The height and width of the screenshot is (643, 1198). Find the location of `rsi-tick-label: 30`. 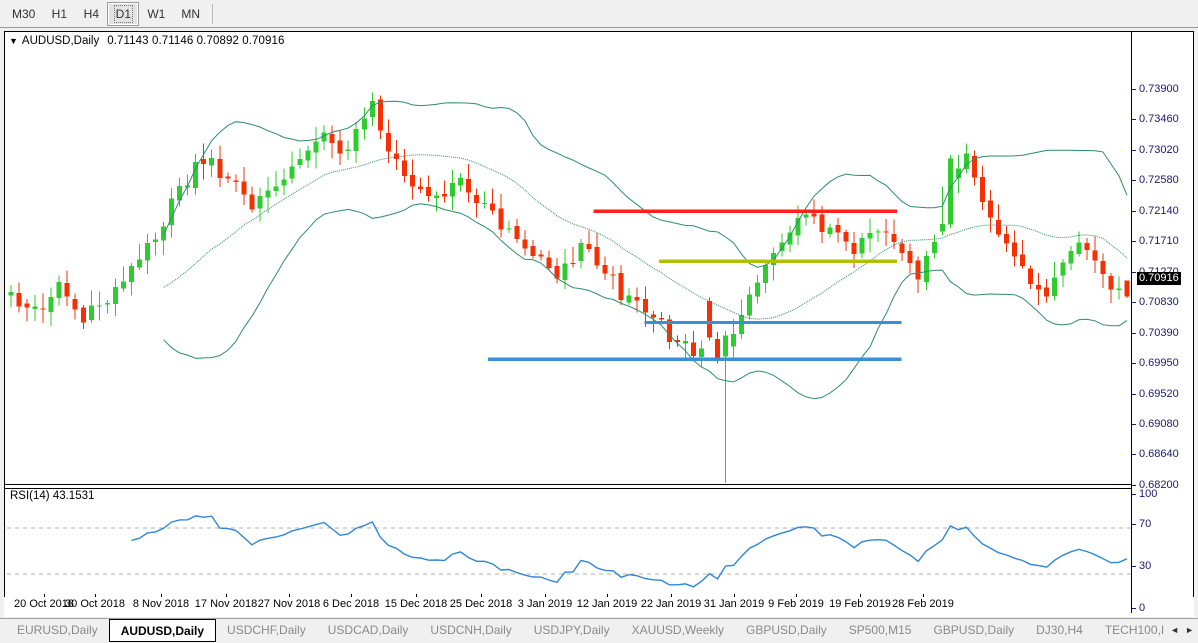

rsi-tick-label: 30 is located at coordinates (1145, 566).